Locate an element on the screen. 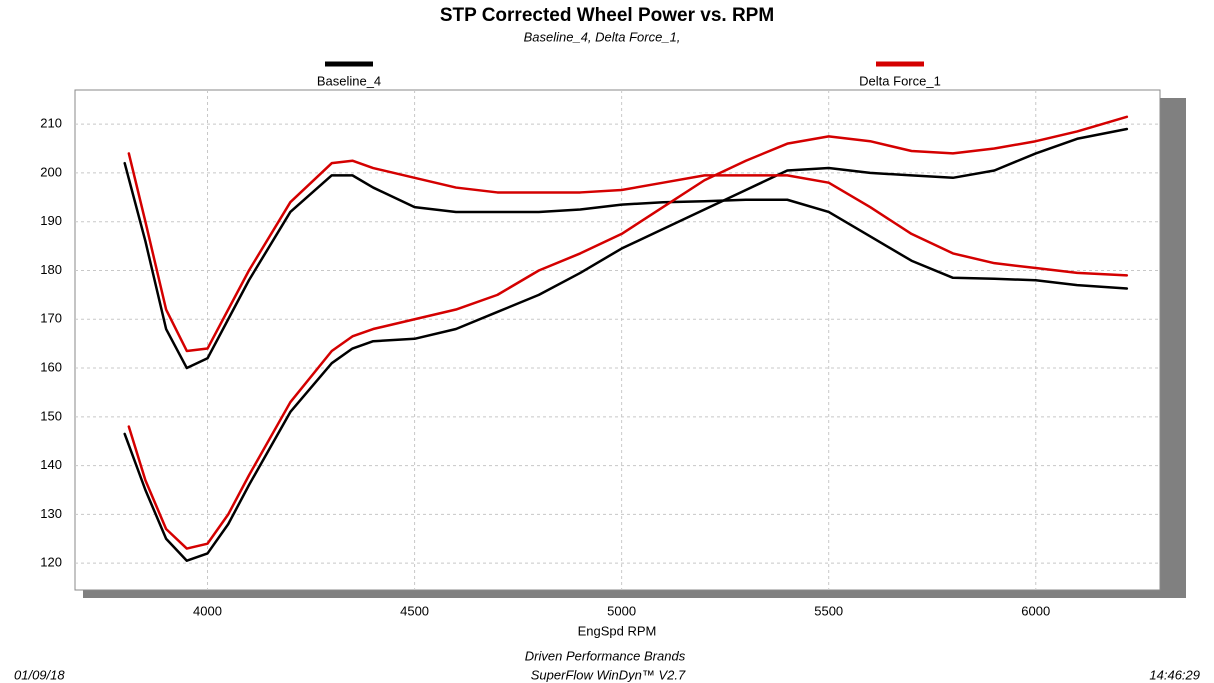 This screenshot has height=683, width=1214. x-tick-label: 5000 is located at coordinates (621, 610).